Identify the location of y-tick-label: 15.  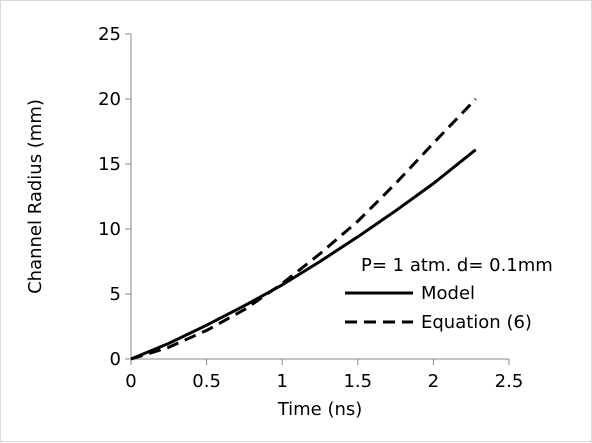
(109, 164).